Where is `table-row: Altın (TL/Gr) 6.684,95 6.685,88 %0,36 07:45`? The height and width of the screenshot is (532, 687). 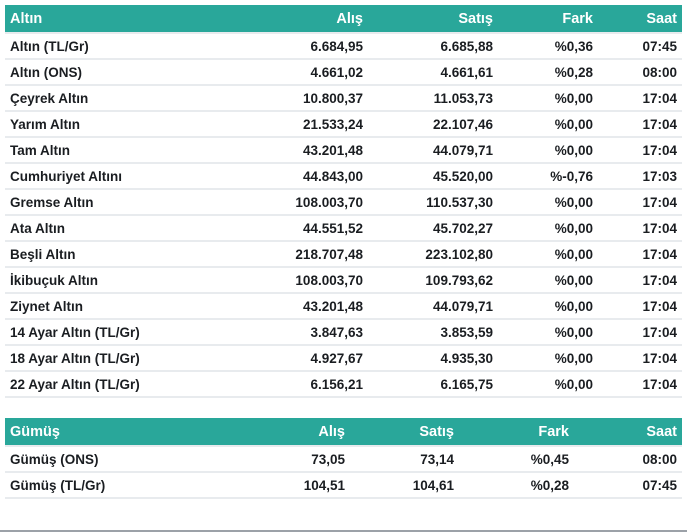
table-row: Altın (TL/Gr) 6.684,95 6.685,88 %0,36 07:45 is located at coordinates (343, 45).